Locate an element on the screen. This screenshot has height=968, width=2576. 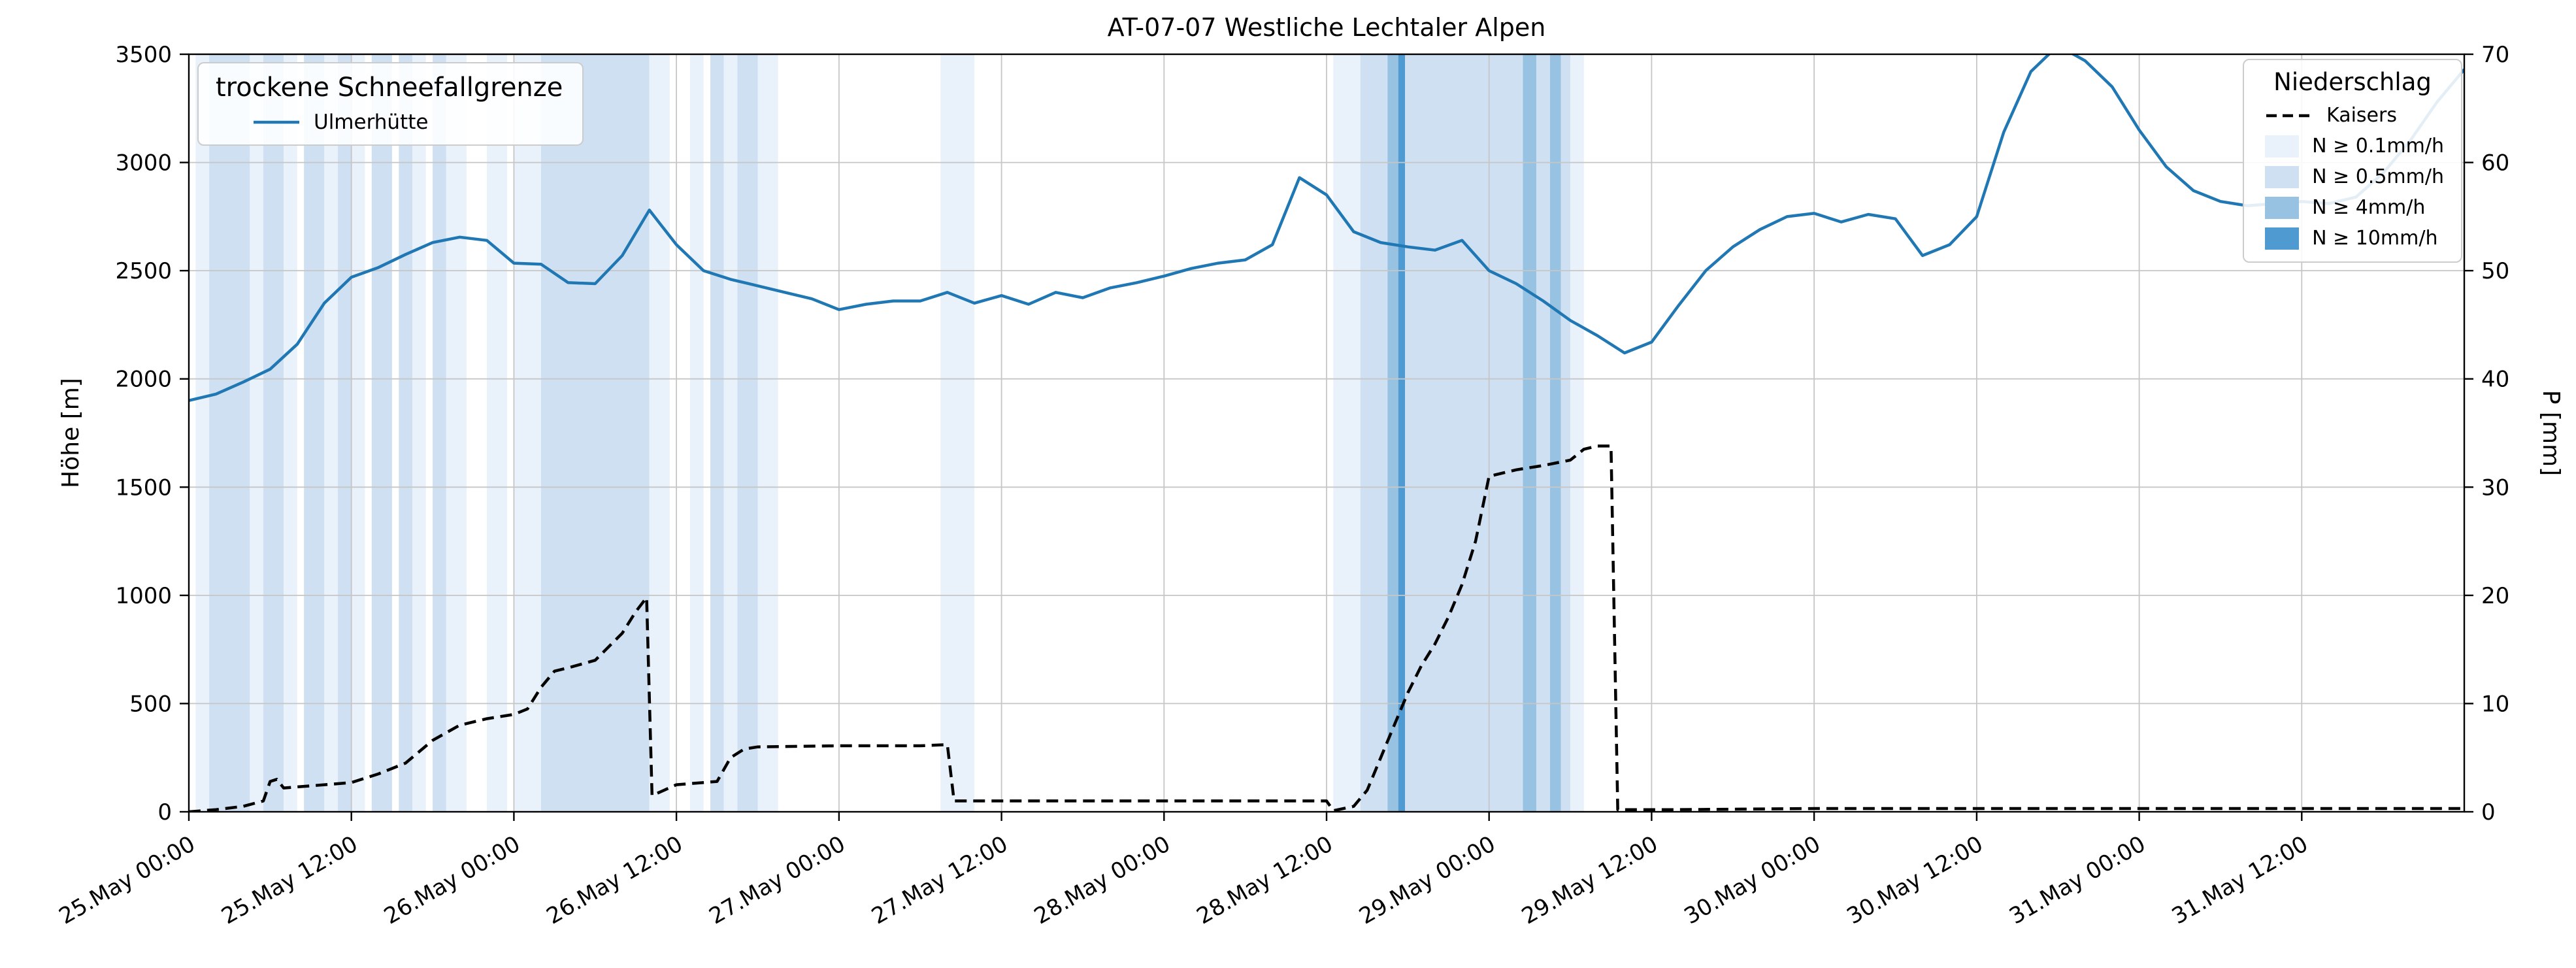
y-tick-label-right: 50 is located at coordinates (2495, 271).